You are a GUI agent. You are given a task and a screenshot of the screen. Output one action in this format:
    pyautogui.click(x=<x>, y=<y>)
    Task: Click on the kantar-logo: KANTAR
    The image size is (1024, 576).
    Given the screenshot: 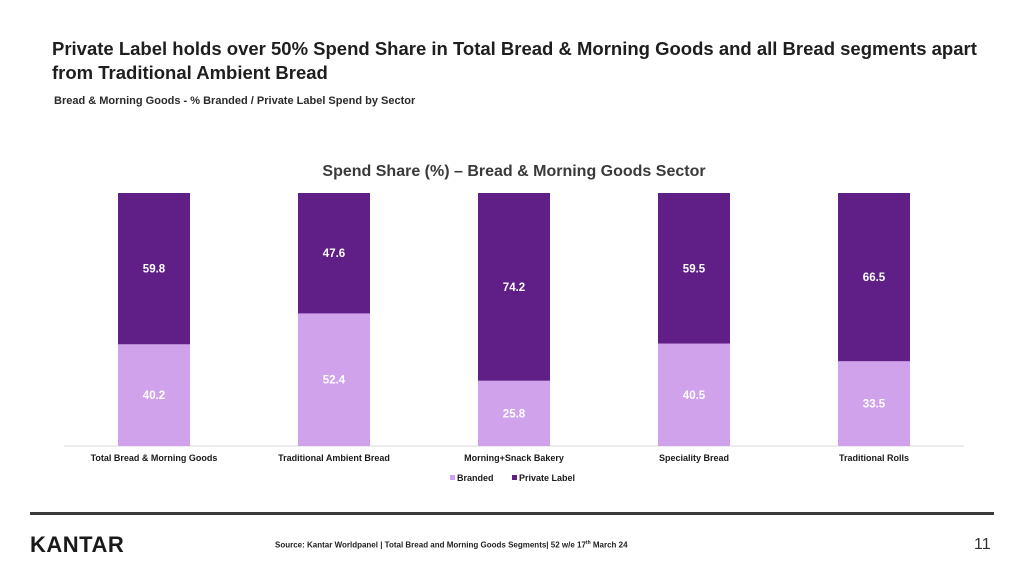 What is the action you would take?
    pyautogui.click(x=77, y=544)
    